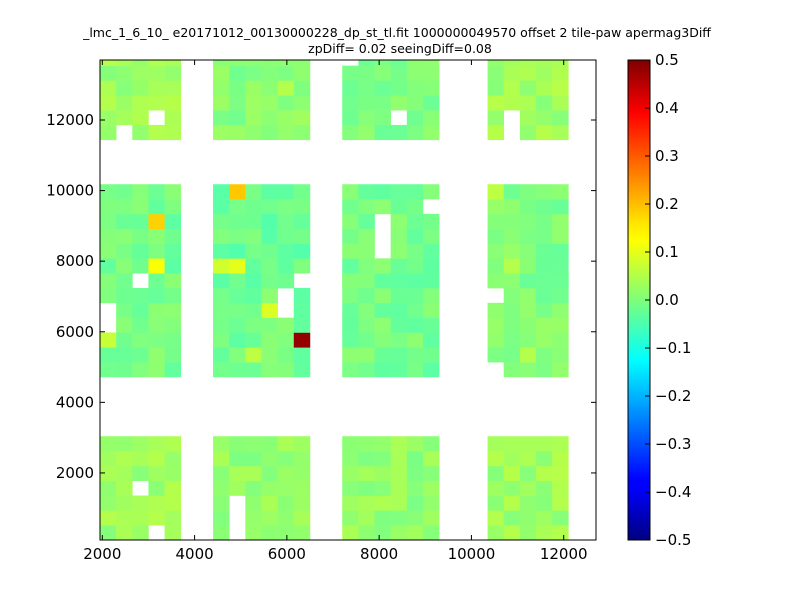 This screenshot has width=800, height=600. Describe the element at coordinates (75, 261) in the screenshot. I see `y-tick-label: 8000` at that location.